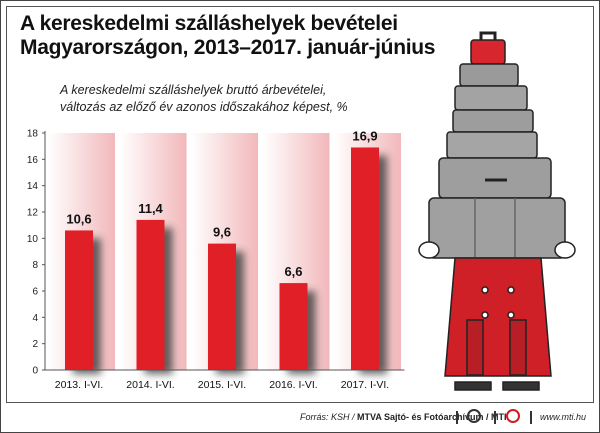 This screenshot has height=433, width=600. What do you see at coordinates (150, 385) in the screenshot?
I see `x-tick-label: 2014. I-VI.` at bounding box center [150, 385].